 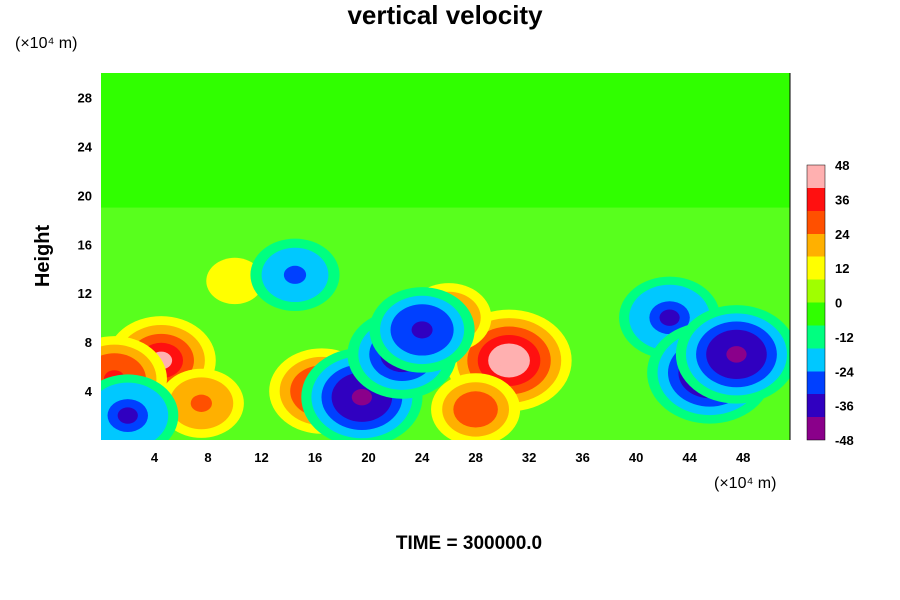 I want to click on x-tick-label: 32, so click(x=529, y=457).